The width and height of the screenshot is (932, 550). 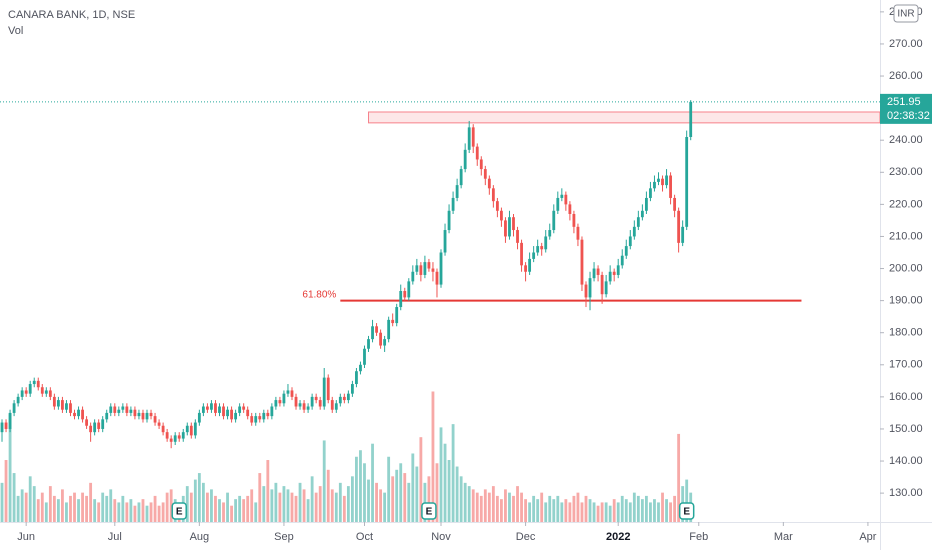 I want to click on x-tick-label: Oct, so click(x=364, y=537).